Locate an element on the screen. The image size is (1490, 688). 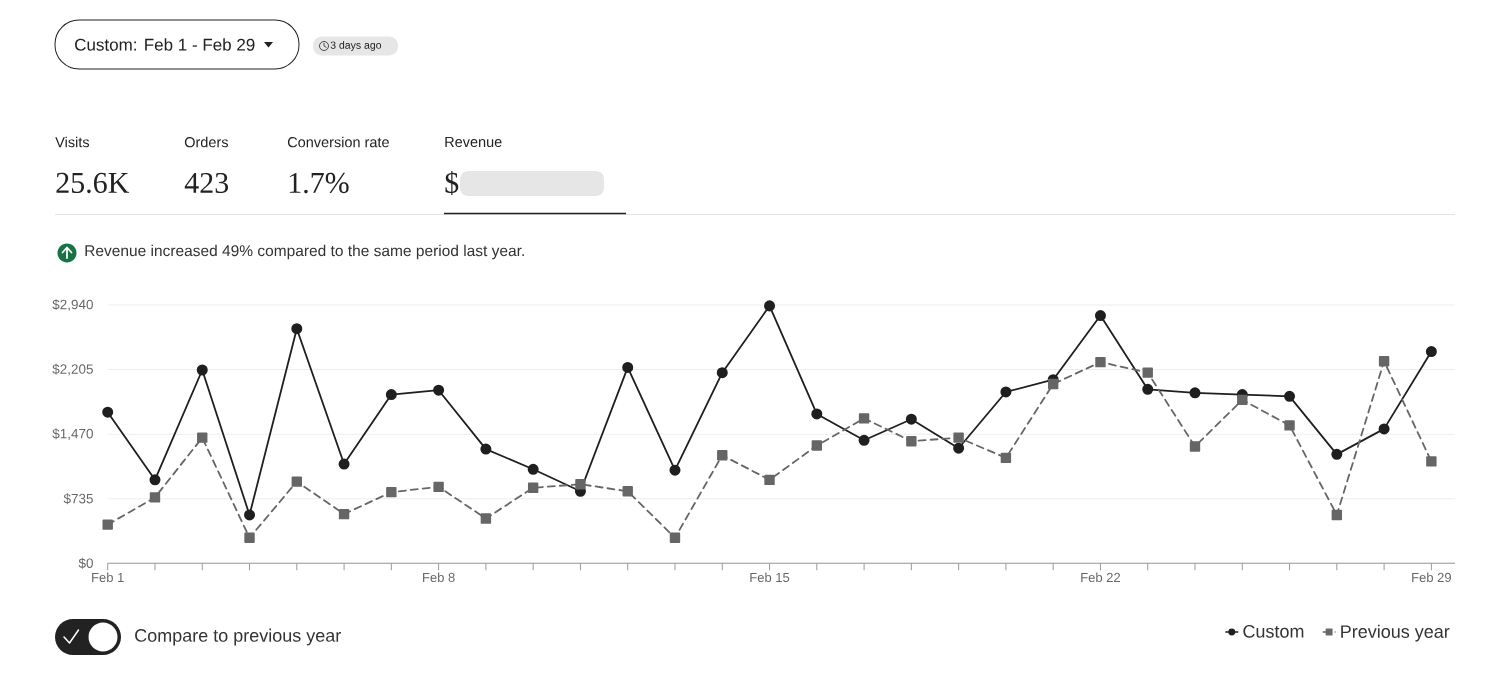
text: Revenue increased 49% compared to the same period last year. is located at coordinates (304, 252).